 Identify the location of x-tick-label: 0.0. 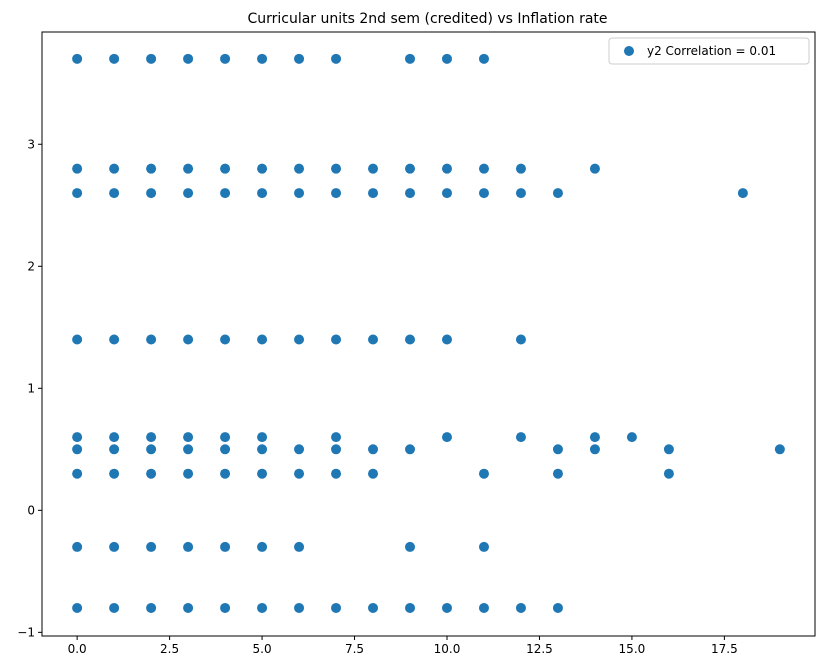
(77, 649).